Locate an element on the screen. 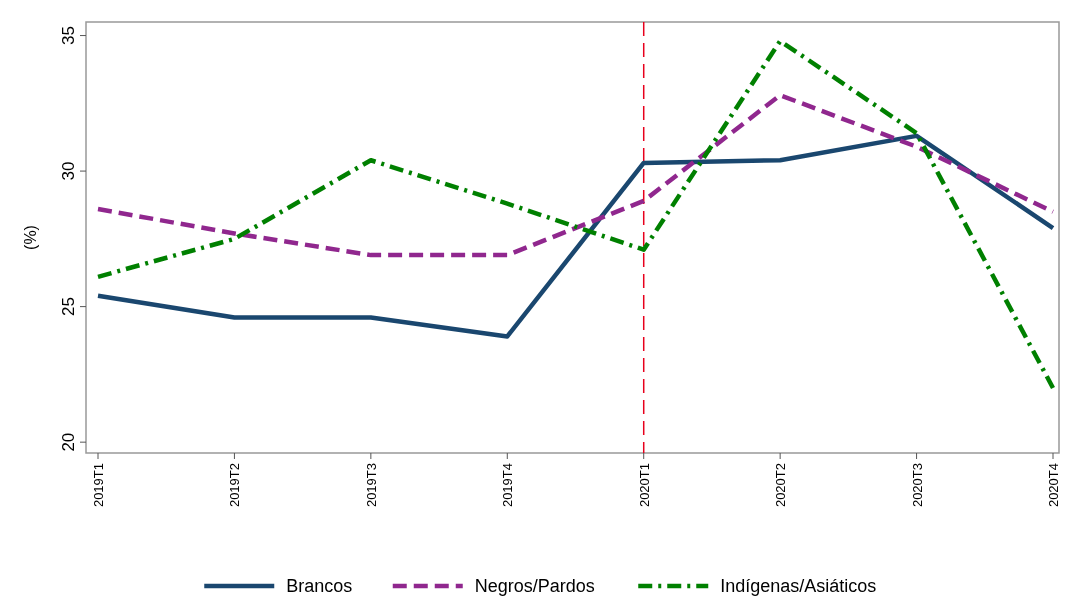 Image resolution: width=1081 pixels, height=602 pixels. x-tick-label: 2020T1 is located at coordinates (644, 485).